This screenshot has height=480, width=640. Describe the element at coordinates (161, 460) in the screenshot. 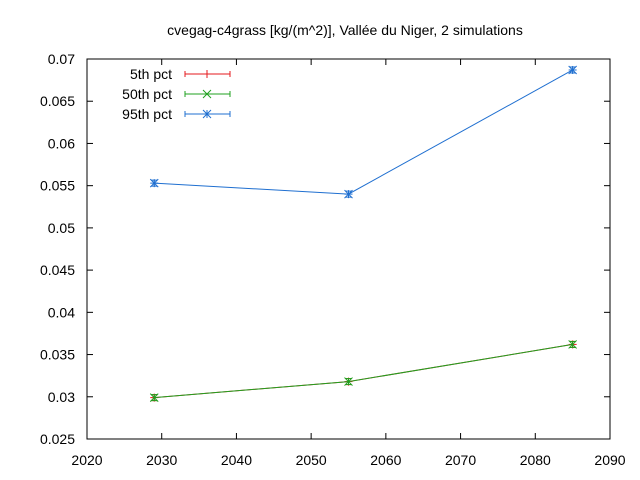

I see `x-tick-label: 2030` at that location.